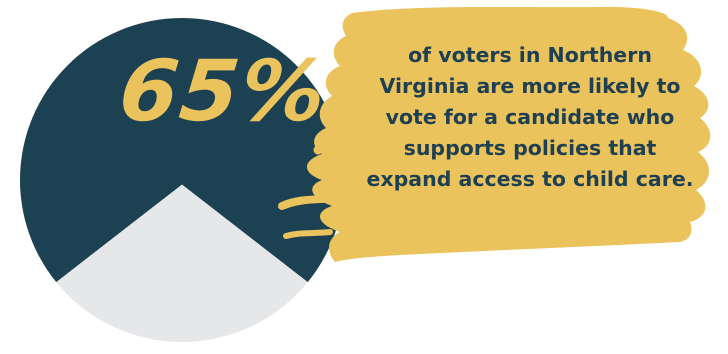  I want to click on statement-line: supports policies that, so click(530, 148).